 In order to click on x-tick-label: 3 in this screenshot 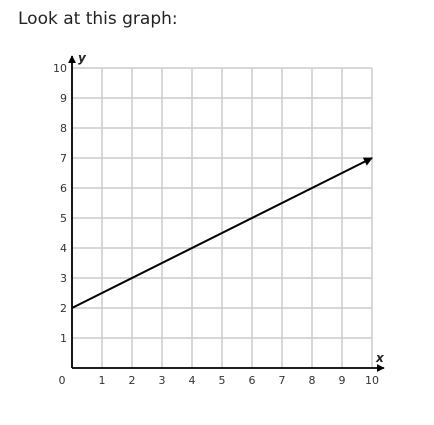, I will do `click(162, 380)`.